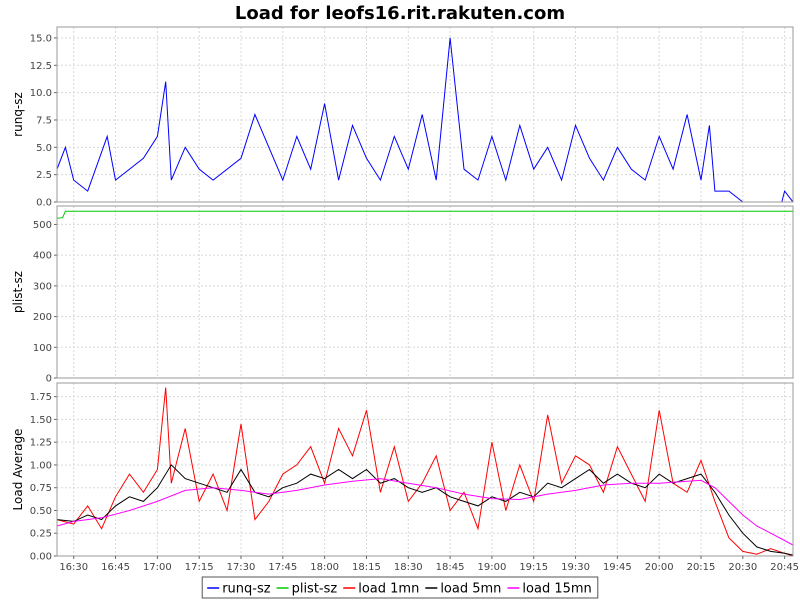 The height and width of the screenshot is (600, 800). What do you see at coordinates (400, 13) in the screenshot?
I see `chart-title: Load for leofs16.rit.rakuten.com` at bounding box center [400, 13].